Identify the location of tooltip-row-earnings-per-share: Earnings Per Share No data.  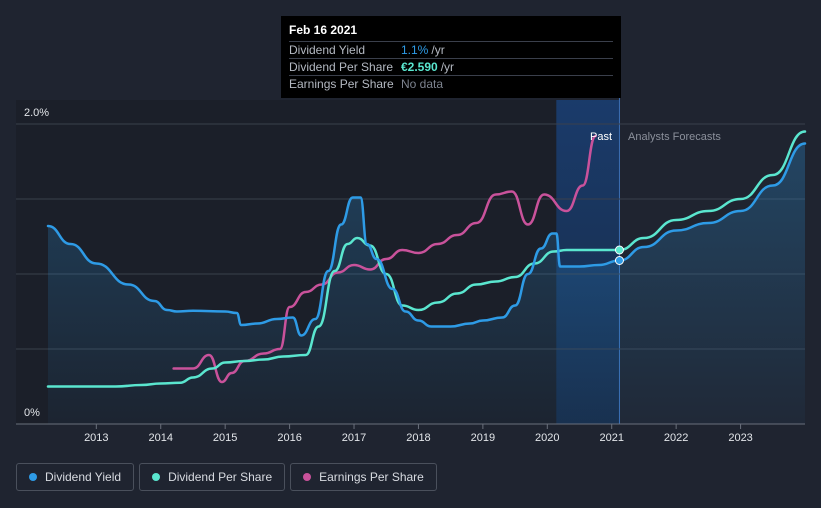
(451, 83).